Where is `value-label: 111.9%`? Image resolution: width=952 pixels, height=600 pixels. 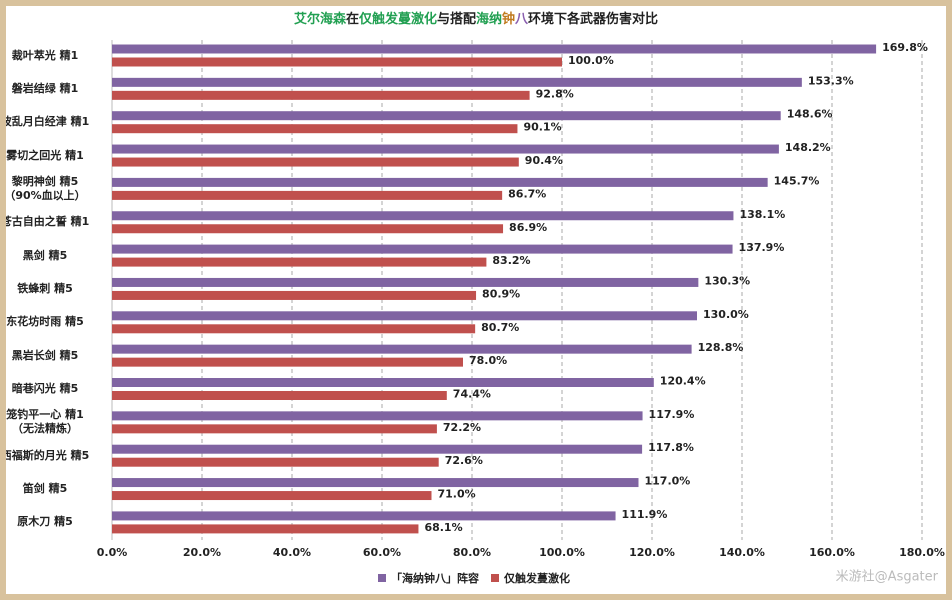 value-label: 111.9% is located at coordinates (645, 514).